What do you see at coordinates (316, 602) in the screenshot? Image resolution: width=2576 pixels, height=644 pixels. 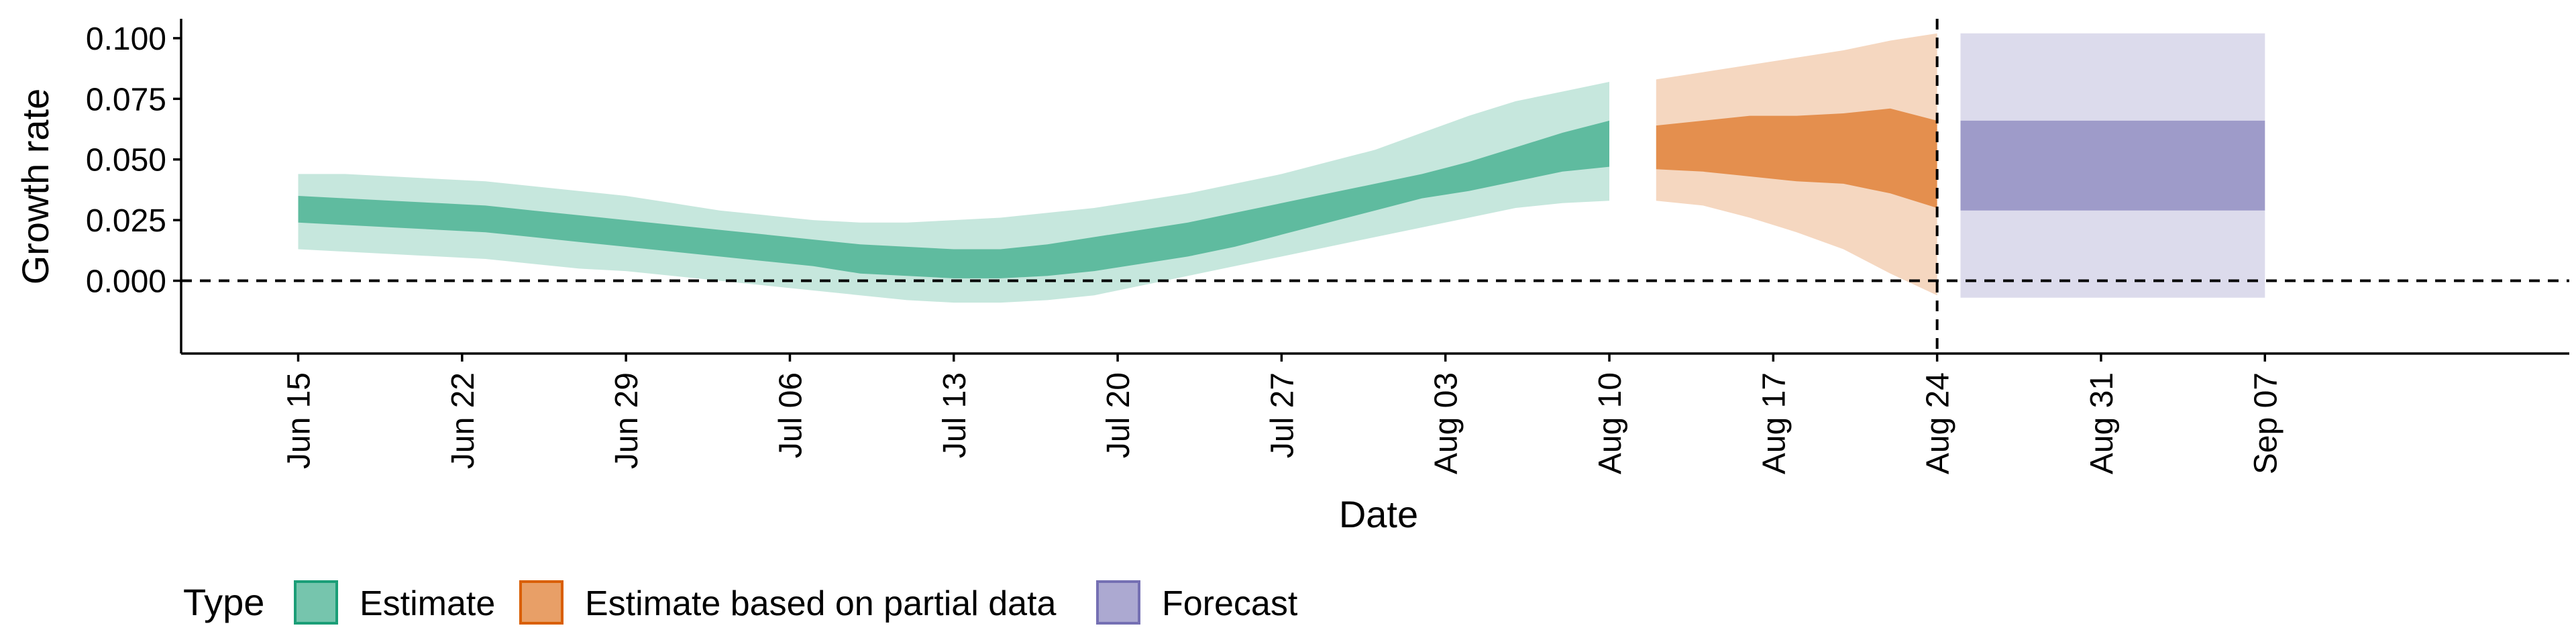 I see `legend-key-estimate` at bounding box center [316, 602].